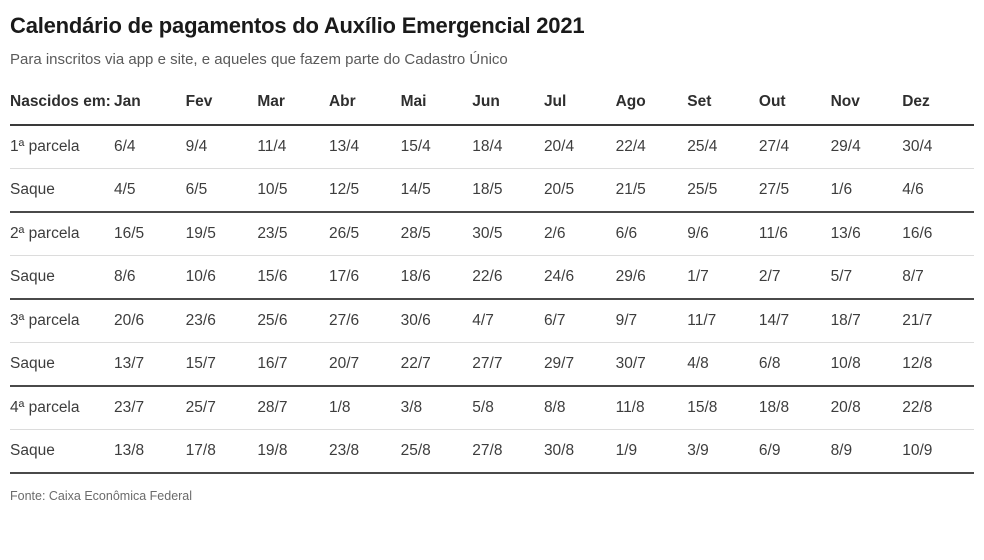 This screenshot has width=984, height=560. I want to click on date-cell: 15/8, so click(723, 408).